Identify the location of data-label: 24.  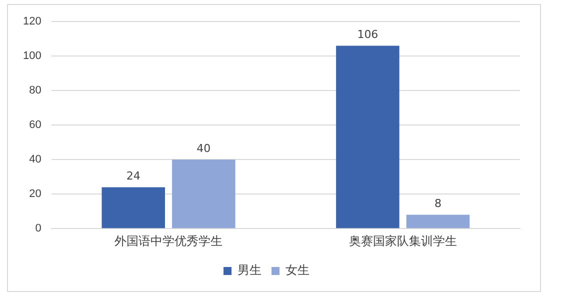
(133, 176).